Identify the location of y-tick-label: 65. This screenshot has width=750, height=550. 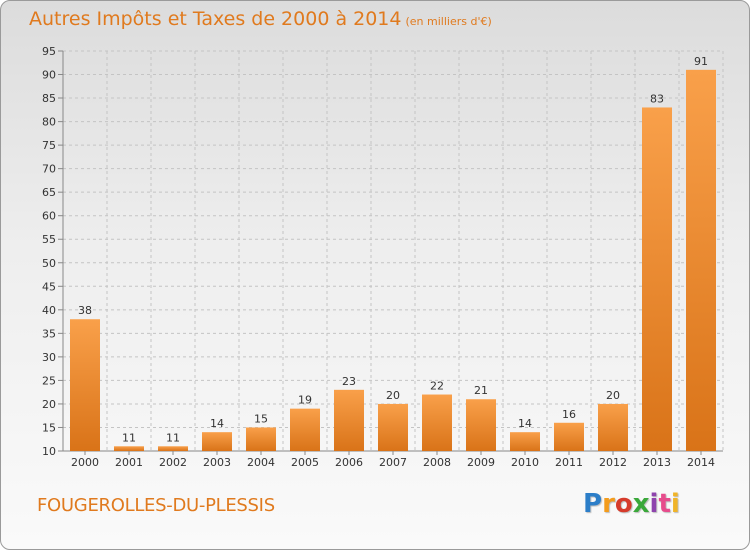
(49, 192).